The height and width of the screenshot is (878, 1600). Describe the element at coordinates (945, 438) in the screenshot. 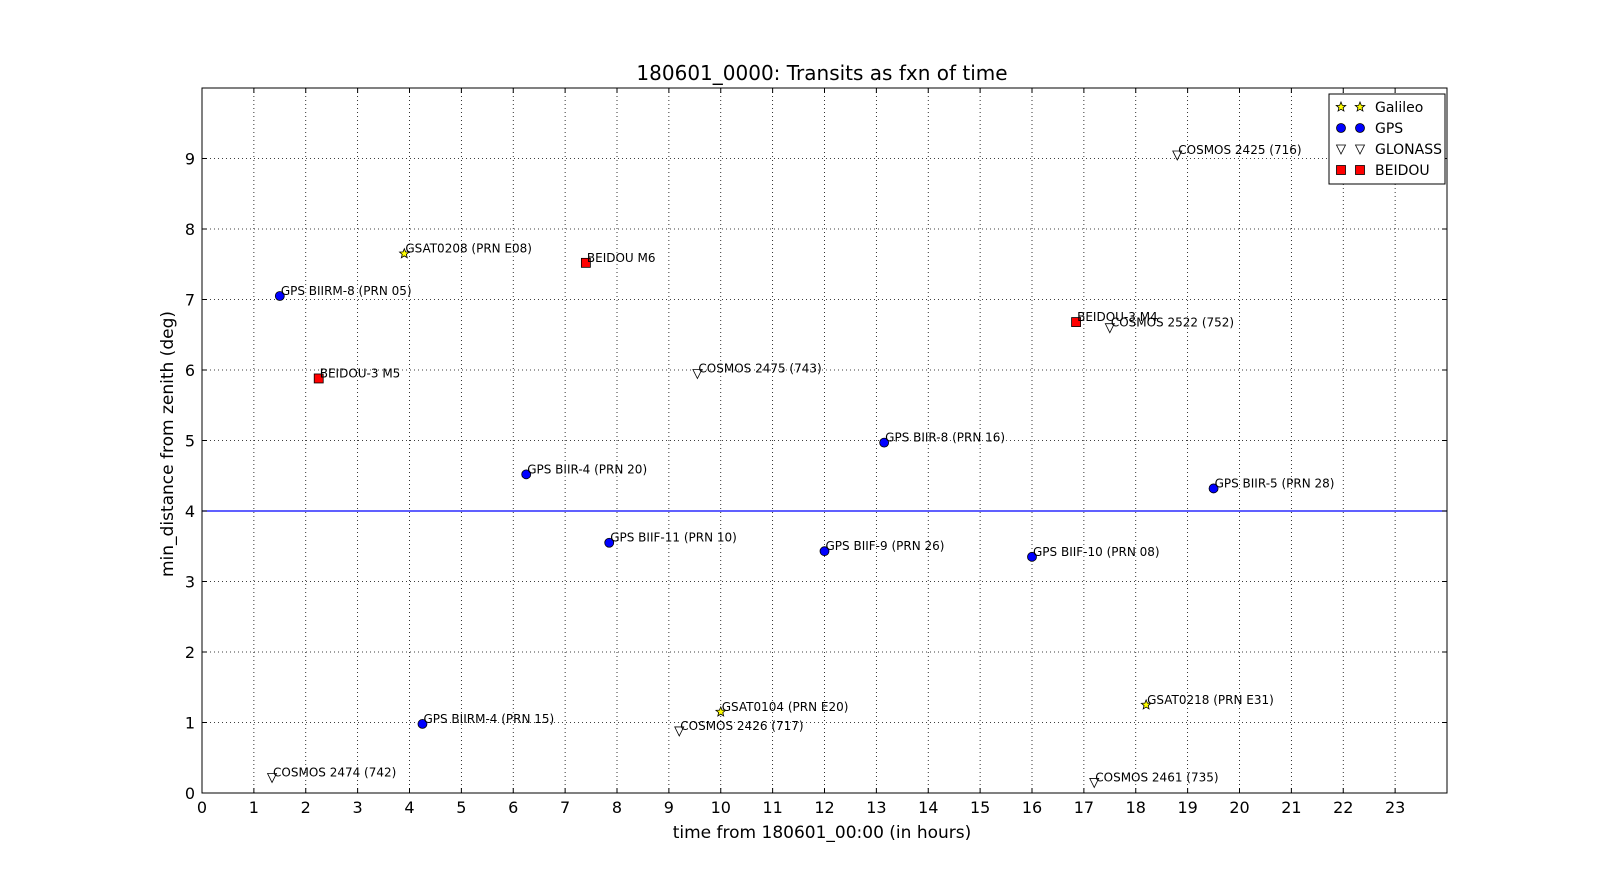

I see `point-label: GPS BIIR-8 (PRN 16)` at that location.